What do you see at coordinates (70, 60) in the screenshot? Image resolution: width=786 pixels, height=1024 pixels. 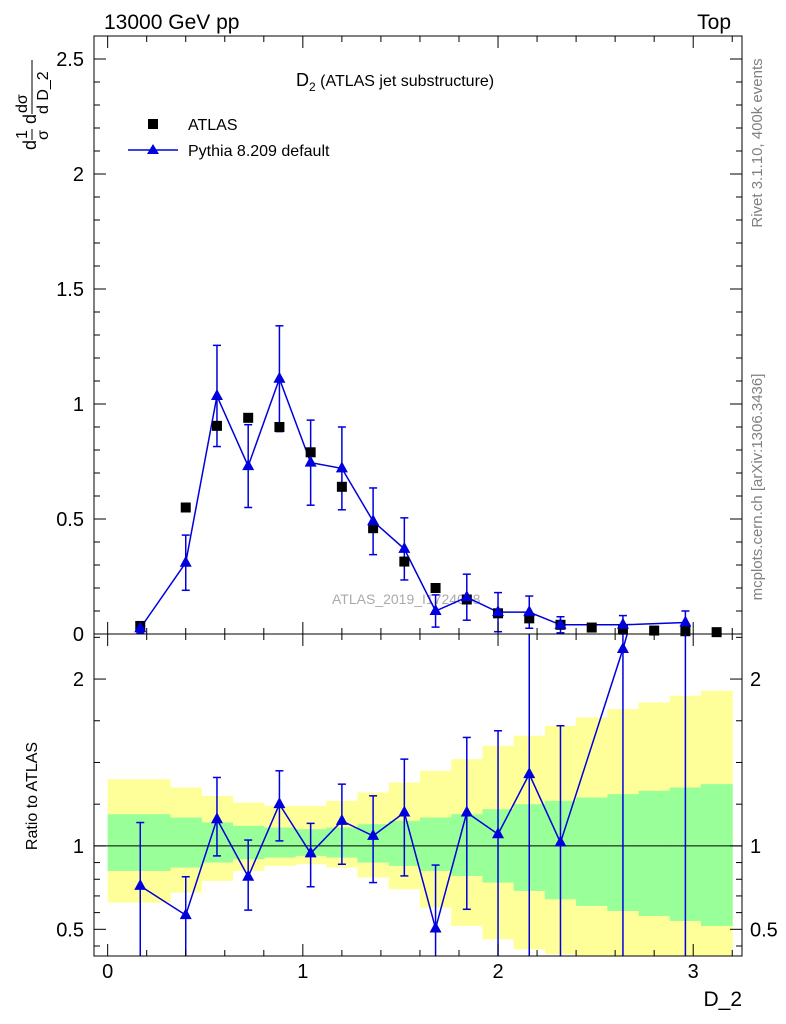 I see `main-ytick-label: 2.5` at bounding box center [70, 60].